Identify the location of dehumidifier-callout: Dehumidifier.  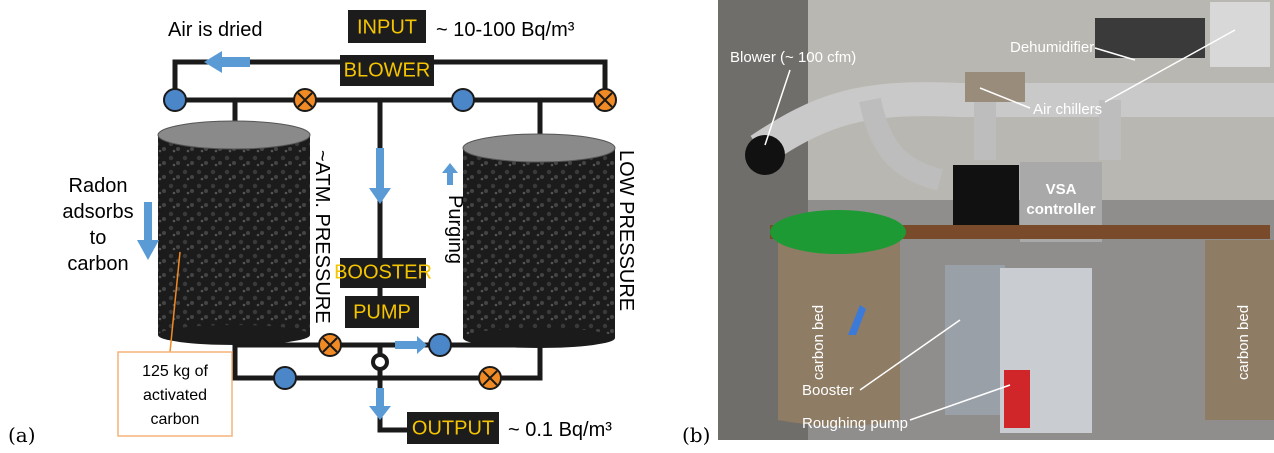
(1052, 47).